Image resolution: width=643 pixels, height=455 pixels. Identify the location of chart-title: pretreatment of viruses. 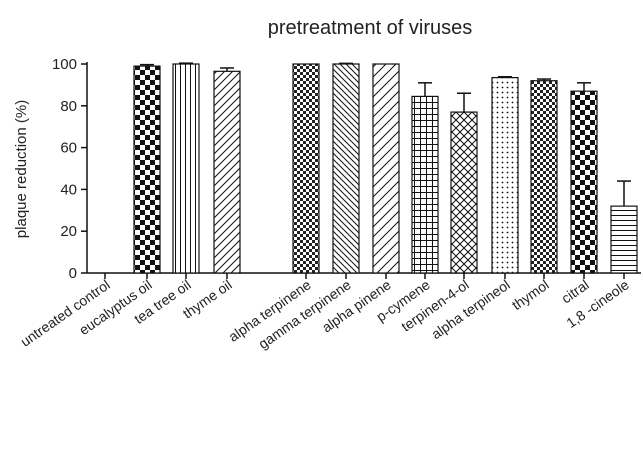
(370, 28).